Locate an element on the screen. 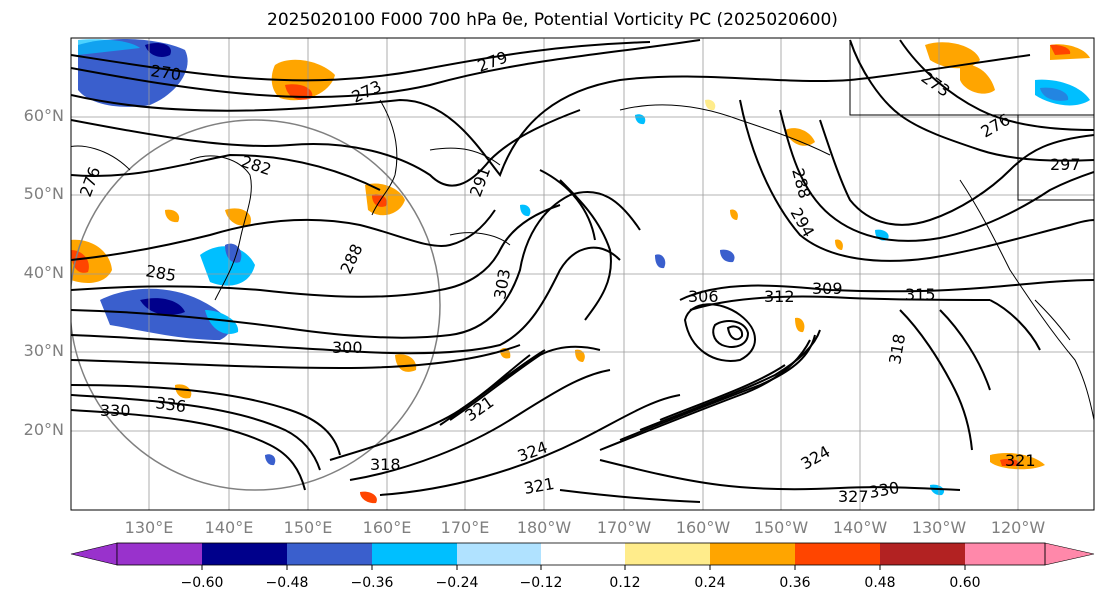 The image size is (1105, 603). latitude-label: 20°N is located at coordinates (43, 429).